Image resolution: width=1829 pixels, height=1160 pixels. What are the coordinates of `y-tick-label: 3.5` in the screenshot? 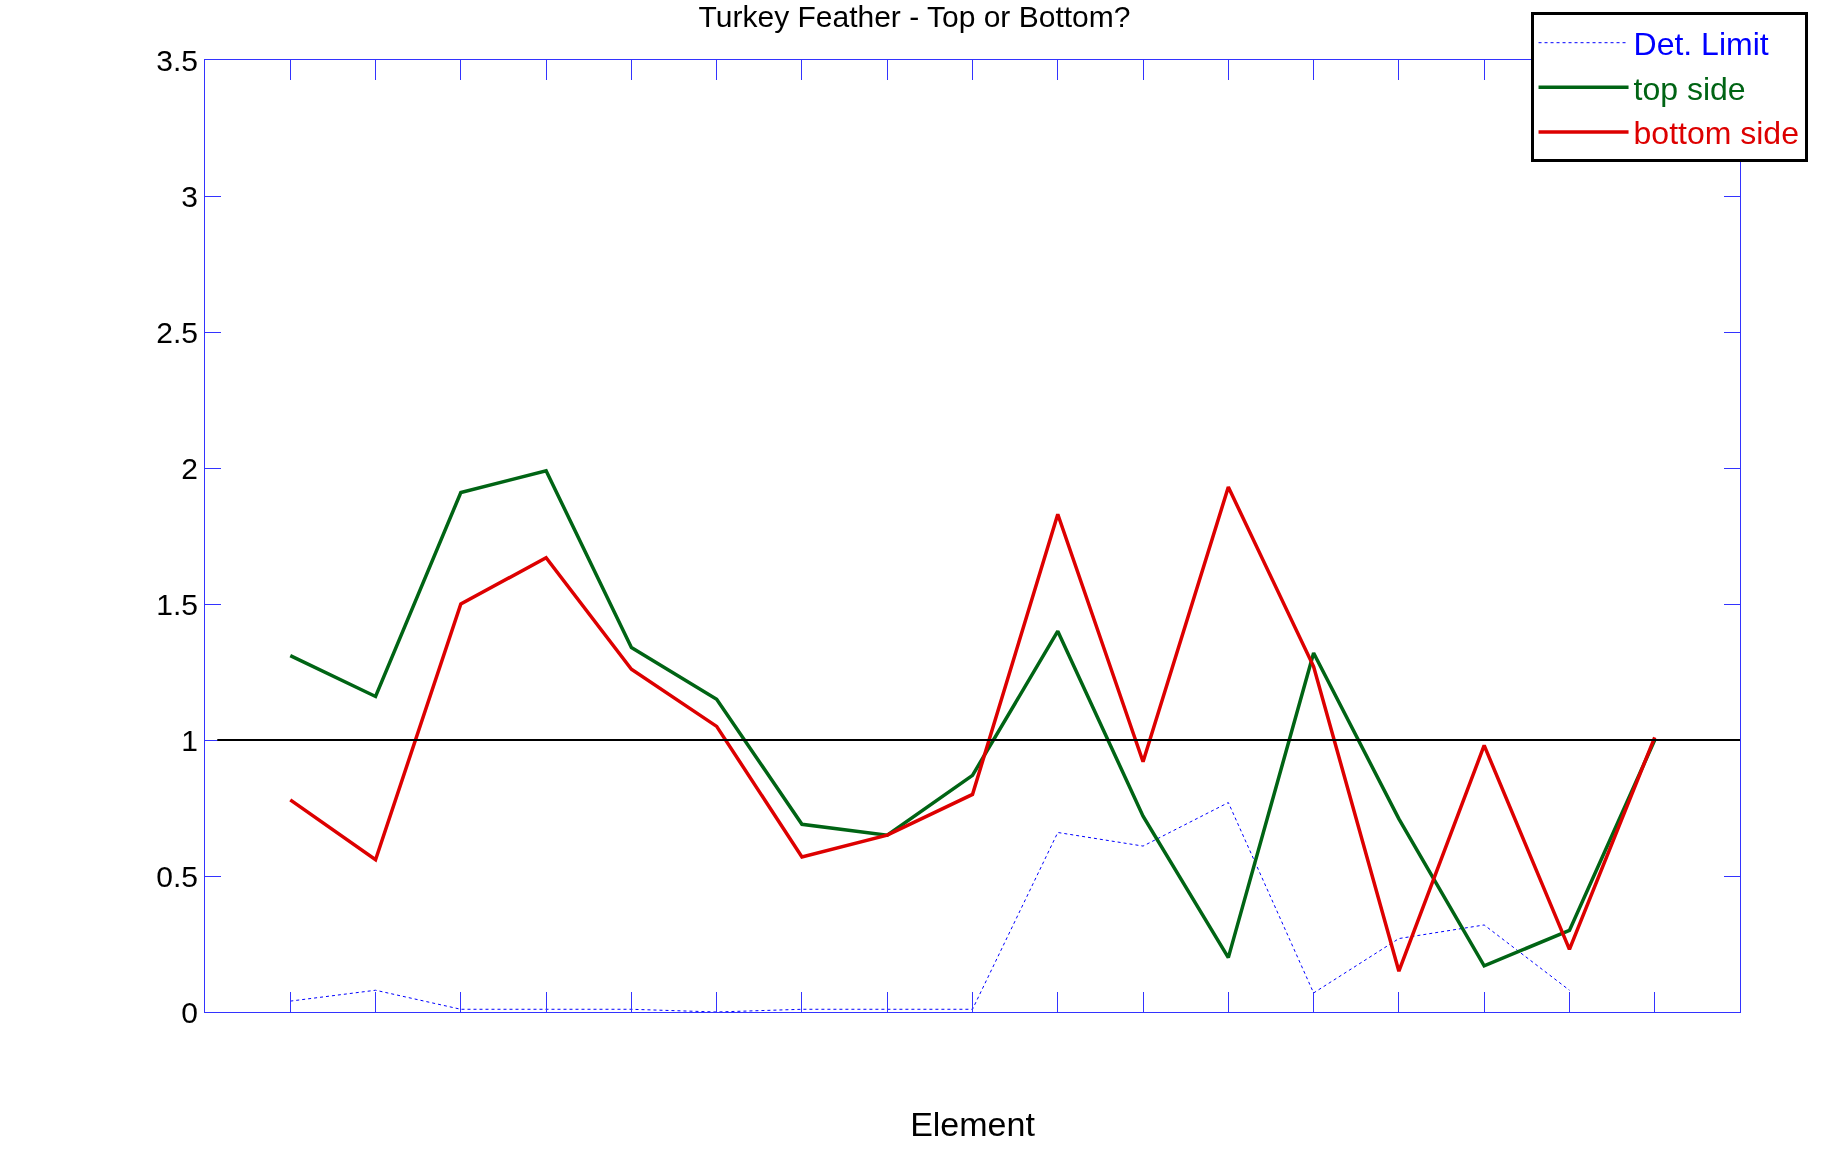 It's located at (177, 60).